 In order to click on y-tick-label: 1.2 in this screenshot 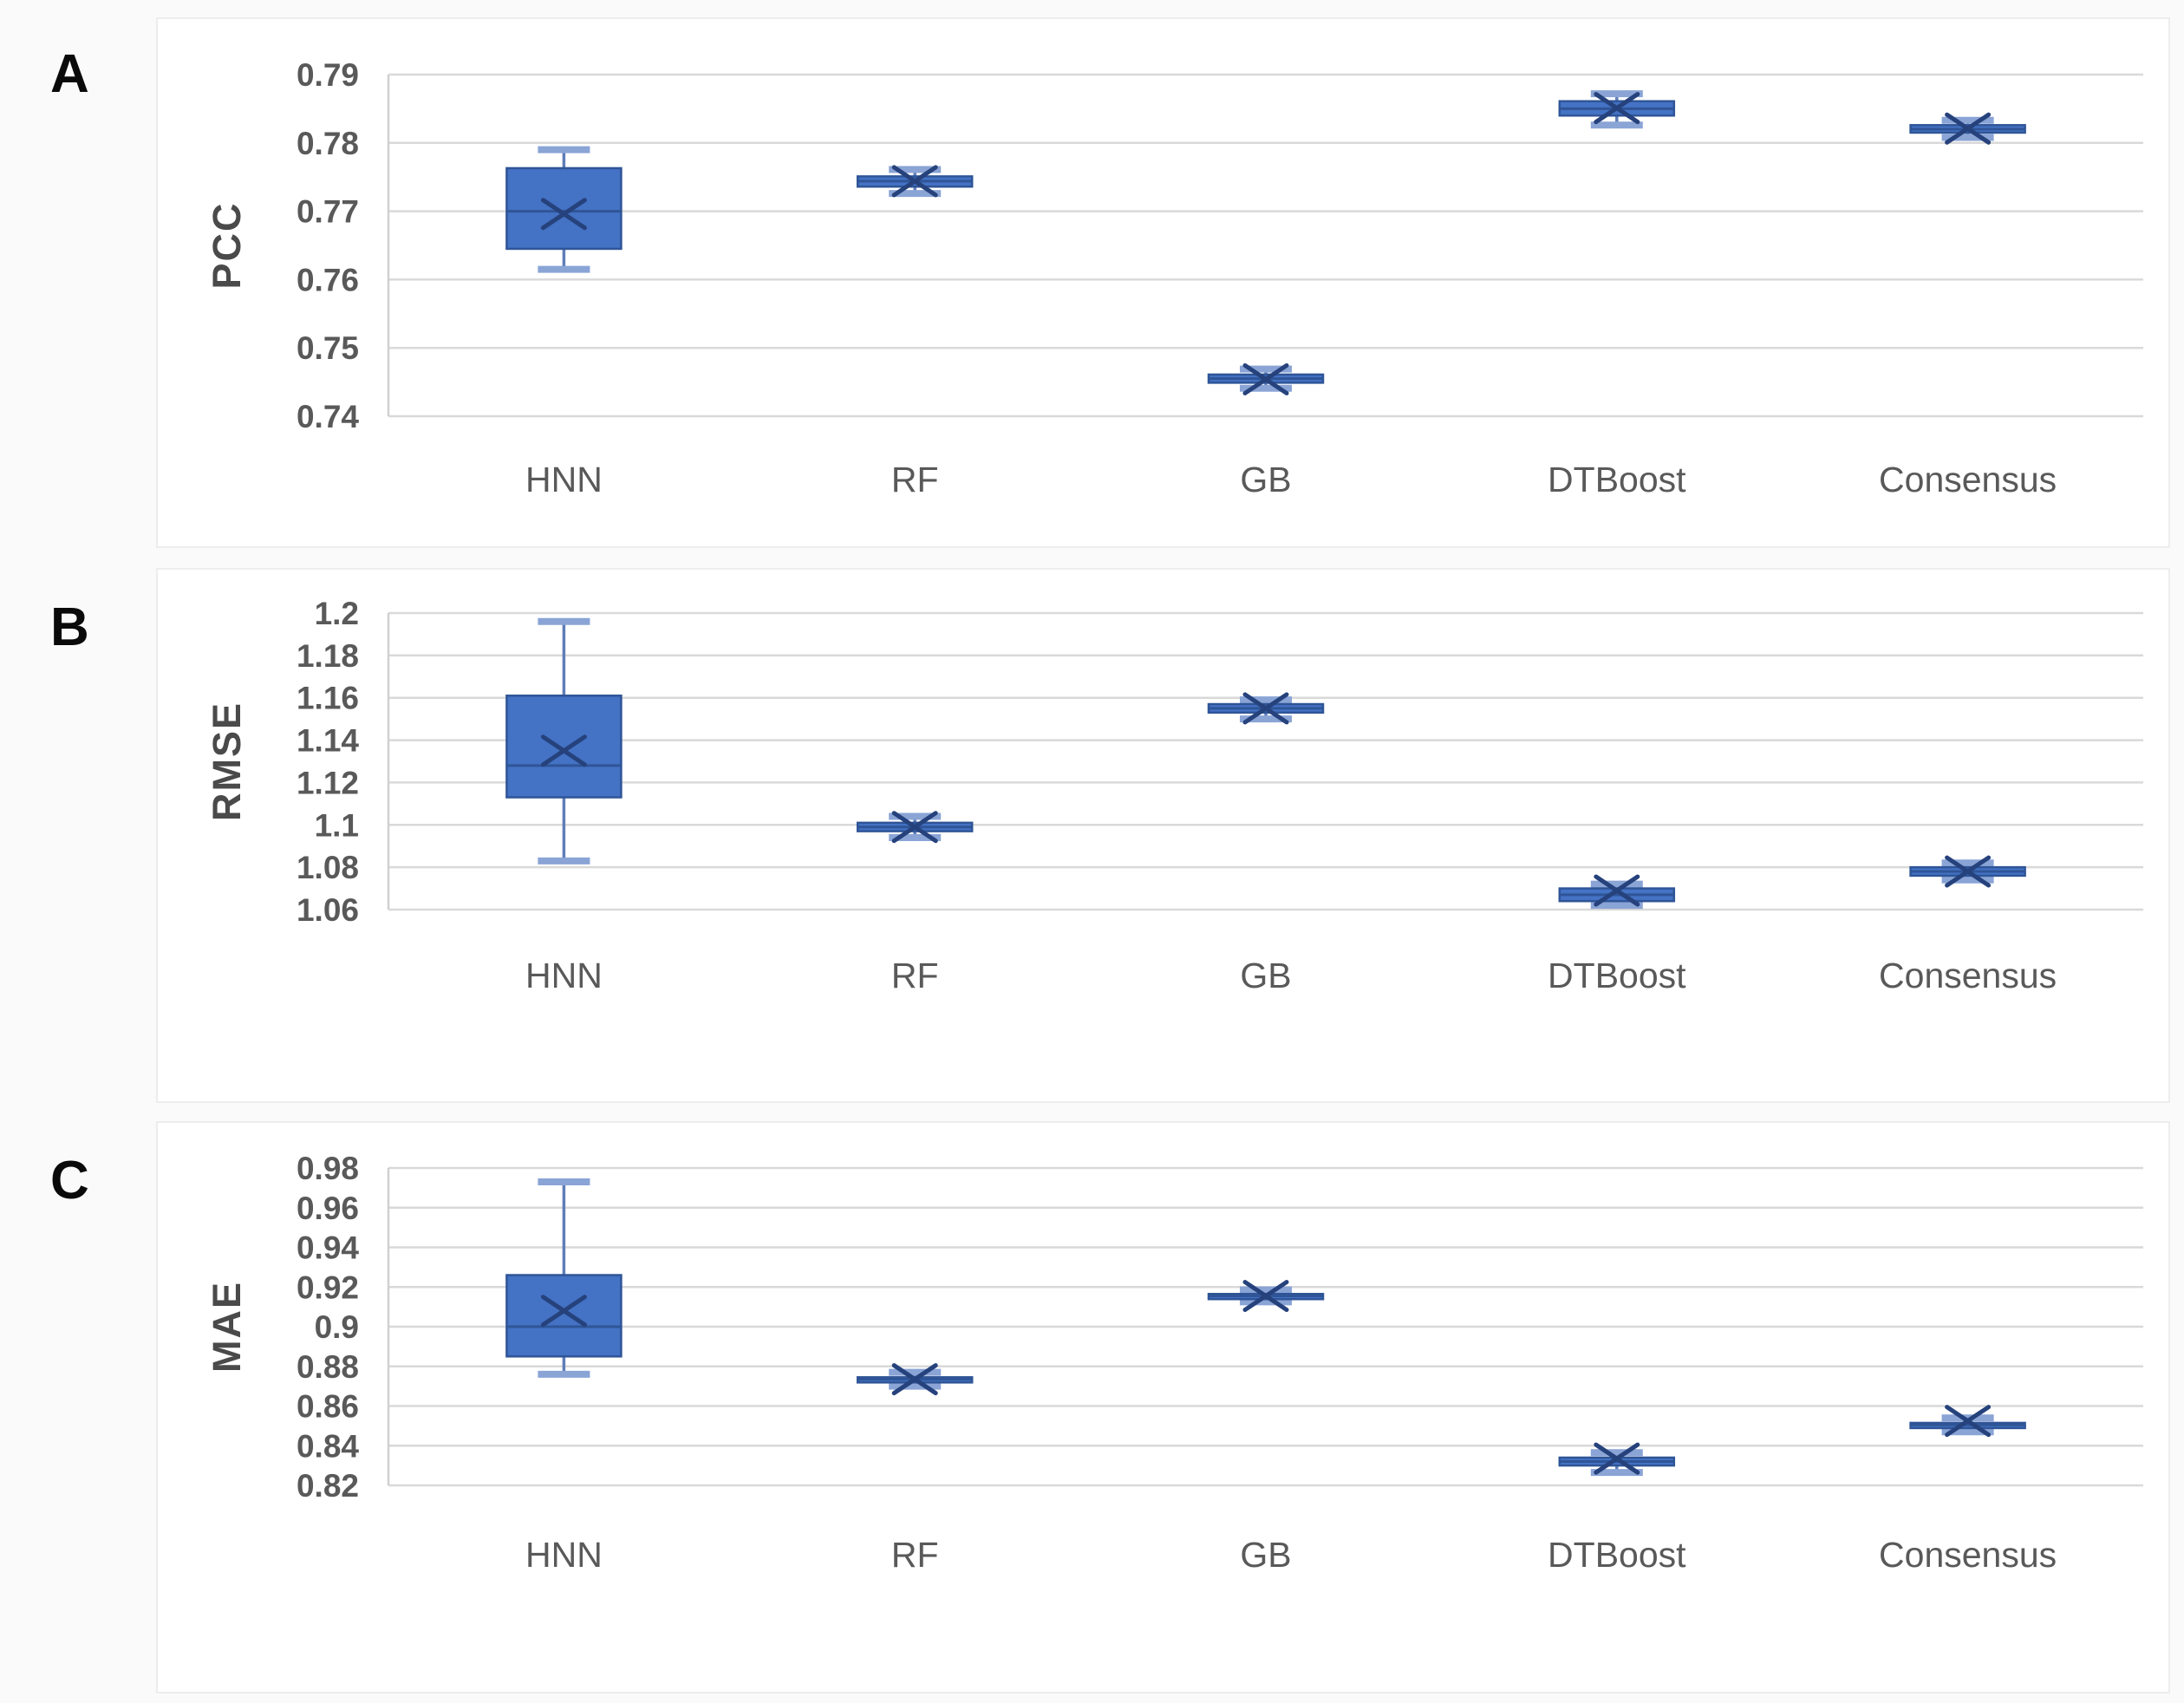, I will do `click(337, 613)`.